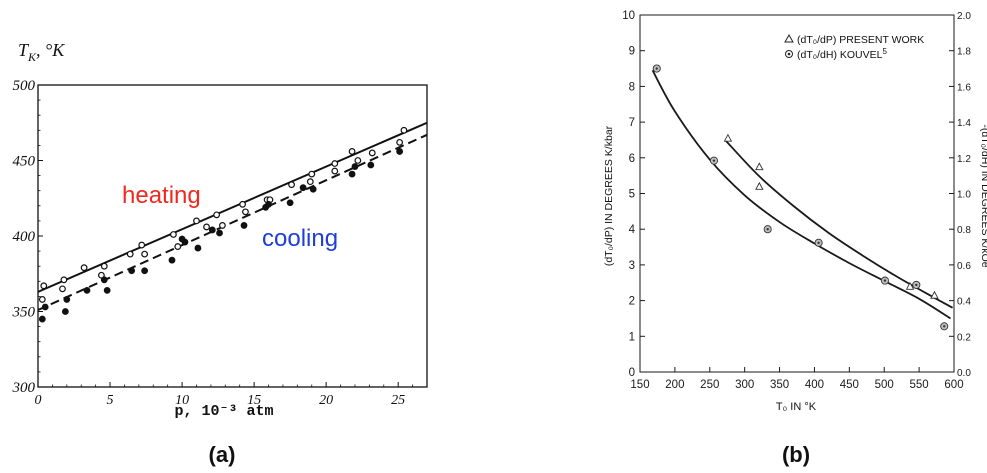  I want to click on chart-b-caption: (b), so click(796, 454).